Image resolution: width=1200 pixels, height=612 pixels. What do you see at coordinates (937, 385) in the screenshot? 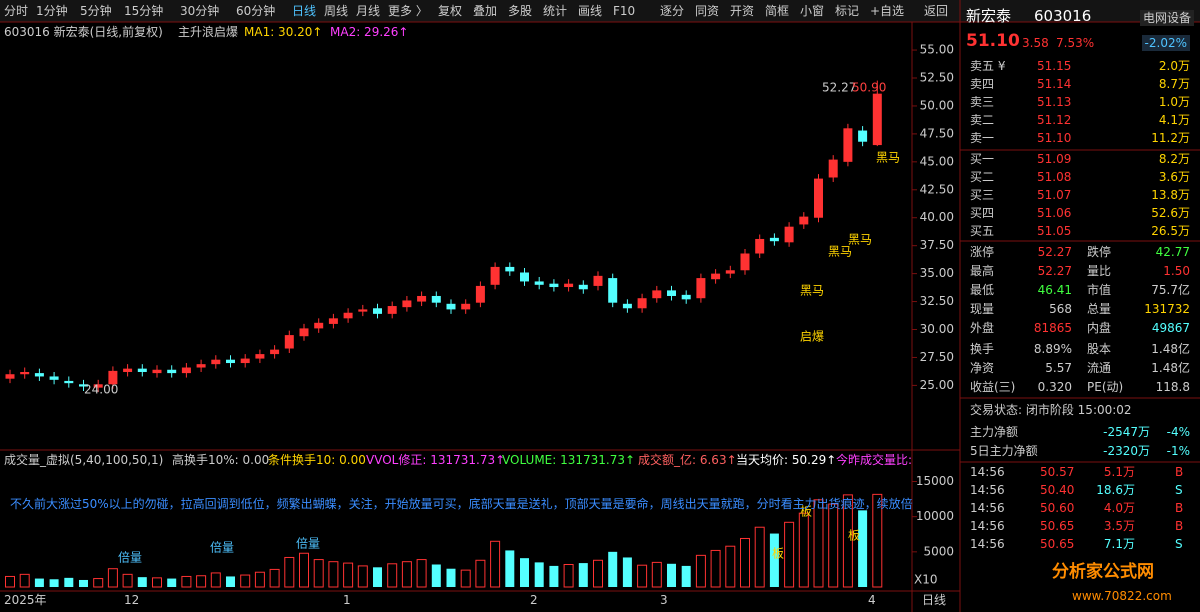
I see `y-tick-label: 25.00` at bounding box center [937, 385].